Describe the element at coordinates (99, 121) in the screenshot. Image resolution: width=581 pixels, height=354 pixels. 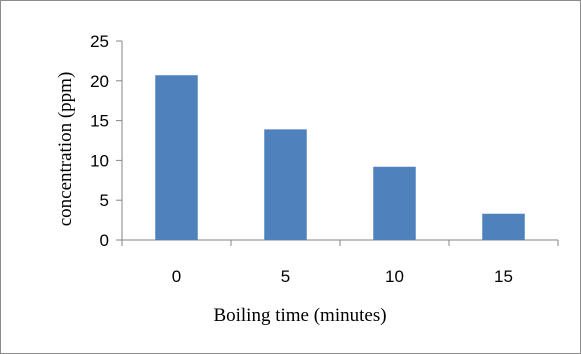
I see `y-tick-label: 15` at that location.